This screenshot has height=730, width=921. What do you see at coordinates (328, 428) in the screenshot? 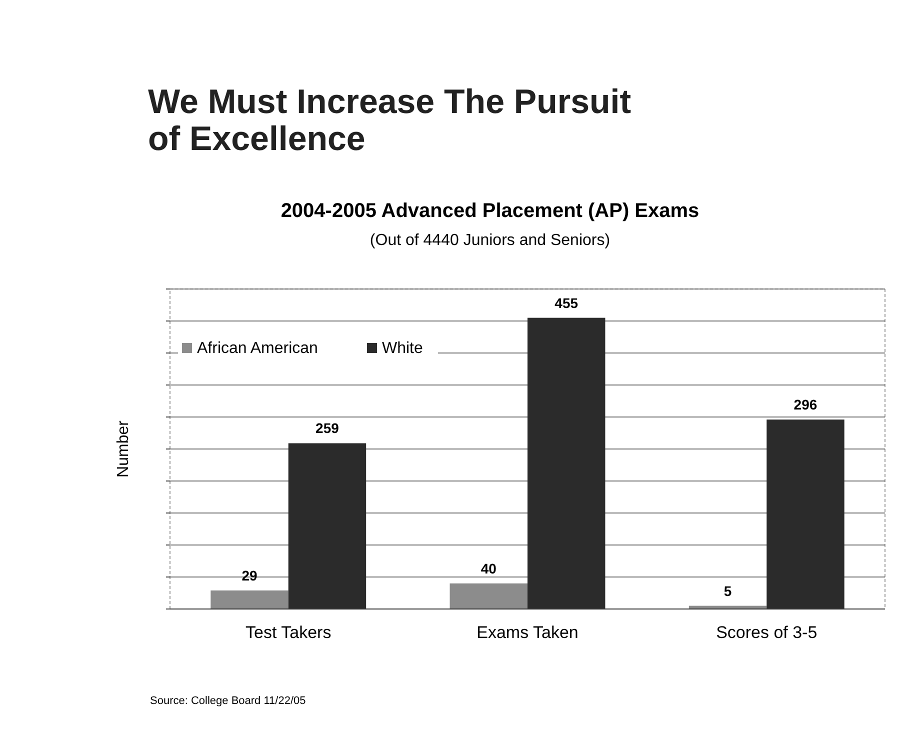
I see `data-label: 259` at bounding box center [328, 428].